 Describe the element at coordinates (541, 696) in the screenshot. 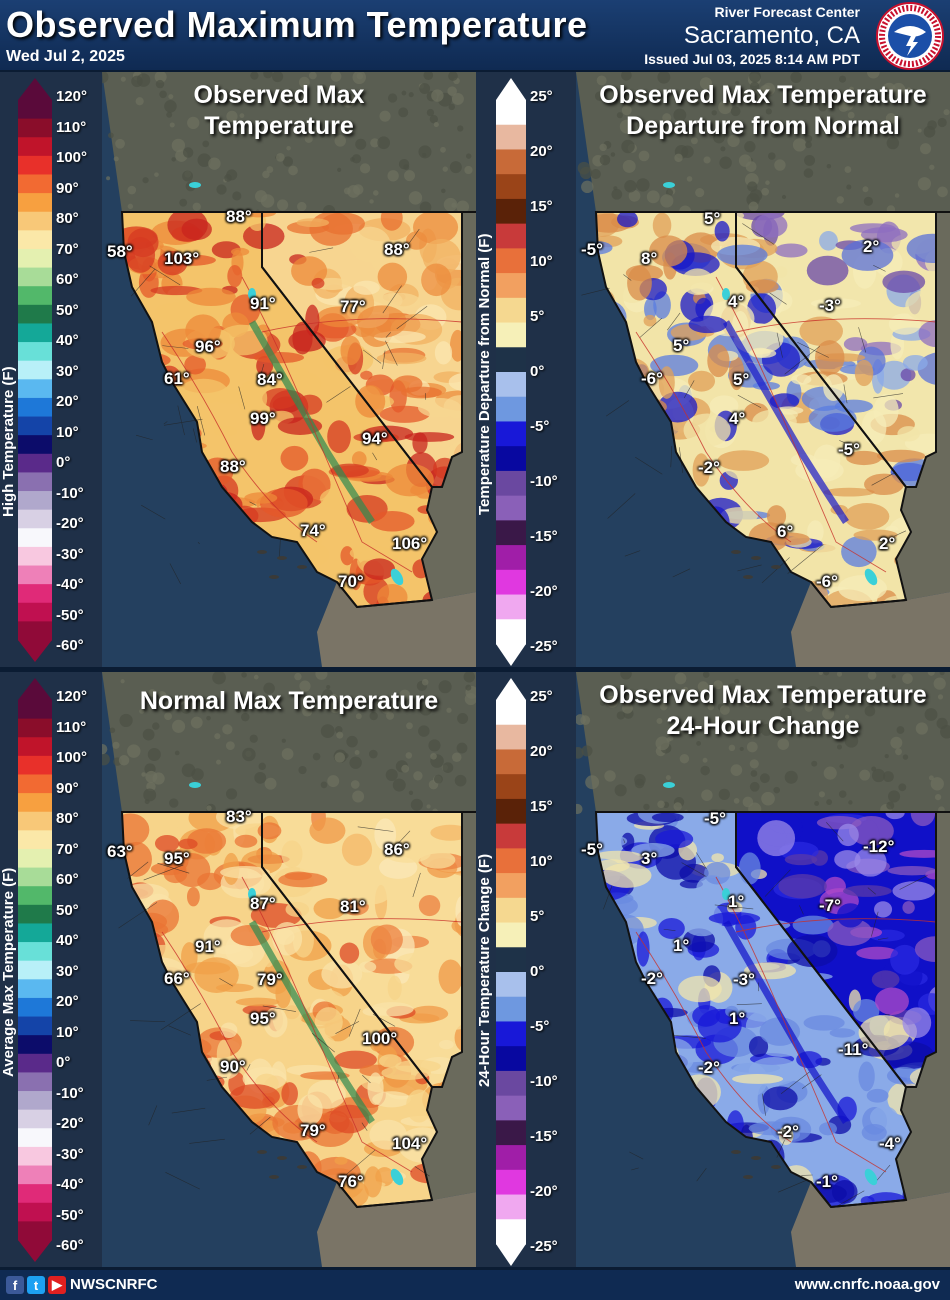

I see `legend-tick: 25°` at that location.